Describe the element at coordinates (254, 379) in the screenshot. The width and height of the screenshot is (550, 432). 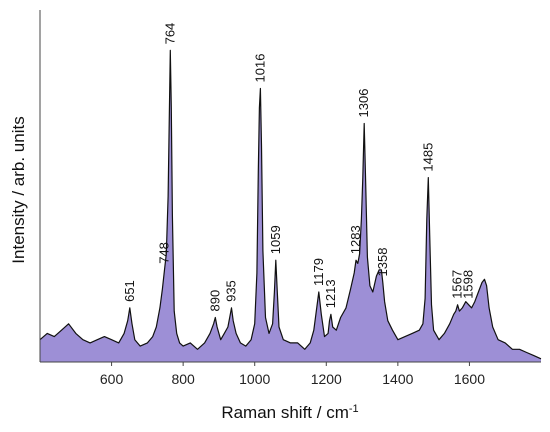
I see `x-tick-label: 1000` at that location.